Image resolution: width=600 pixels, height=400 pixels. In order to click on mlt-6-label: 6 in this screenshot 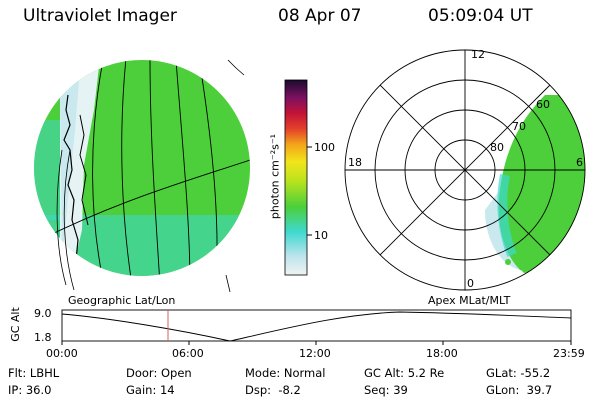, I will do `click(579, 162)`.